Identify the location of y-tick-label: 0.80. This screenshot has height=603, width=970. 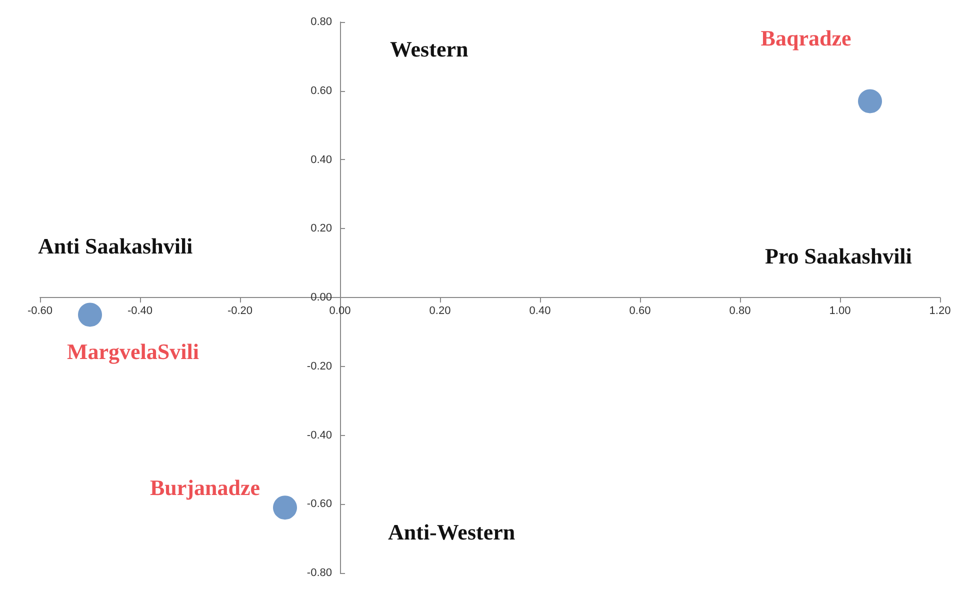
(321, 22).